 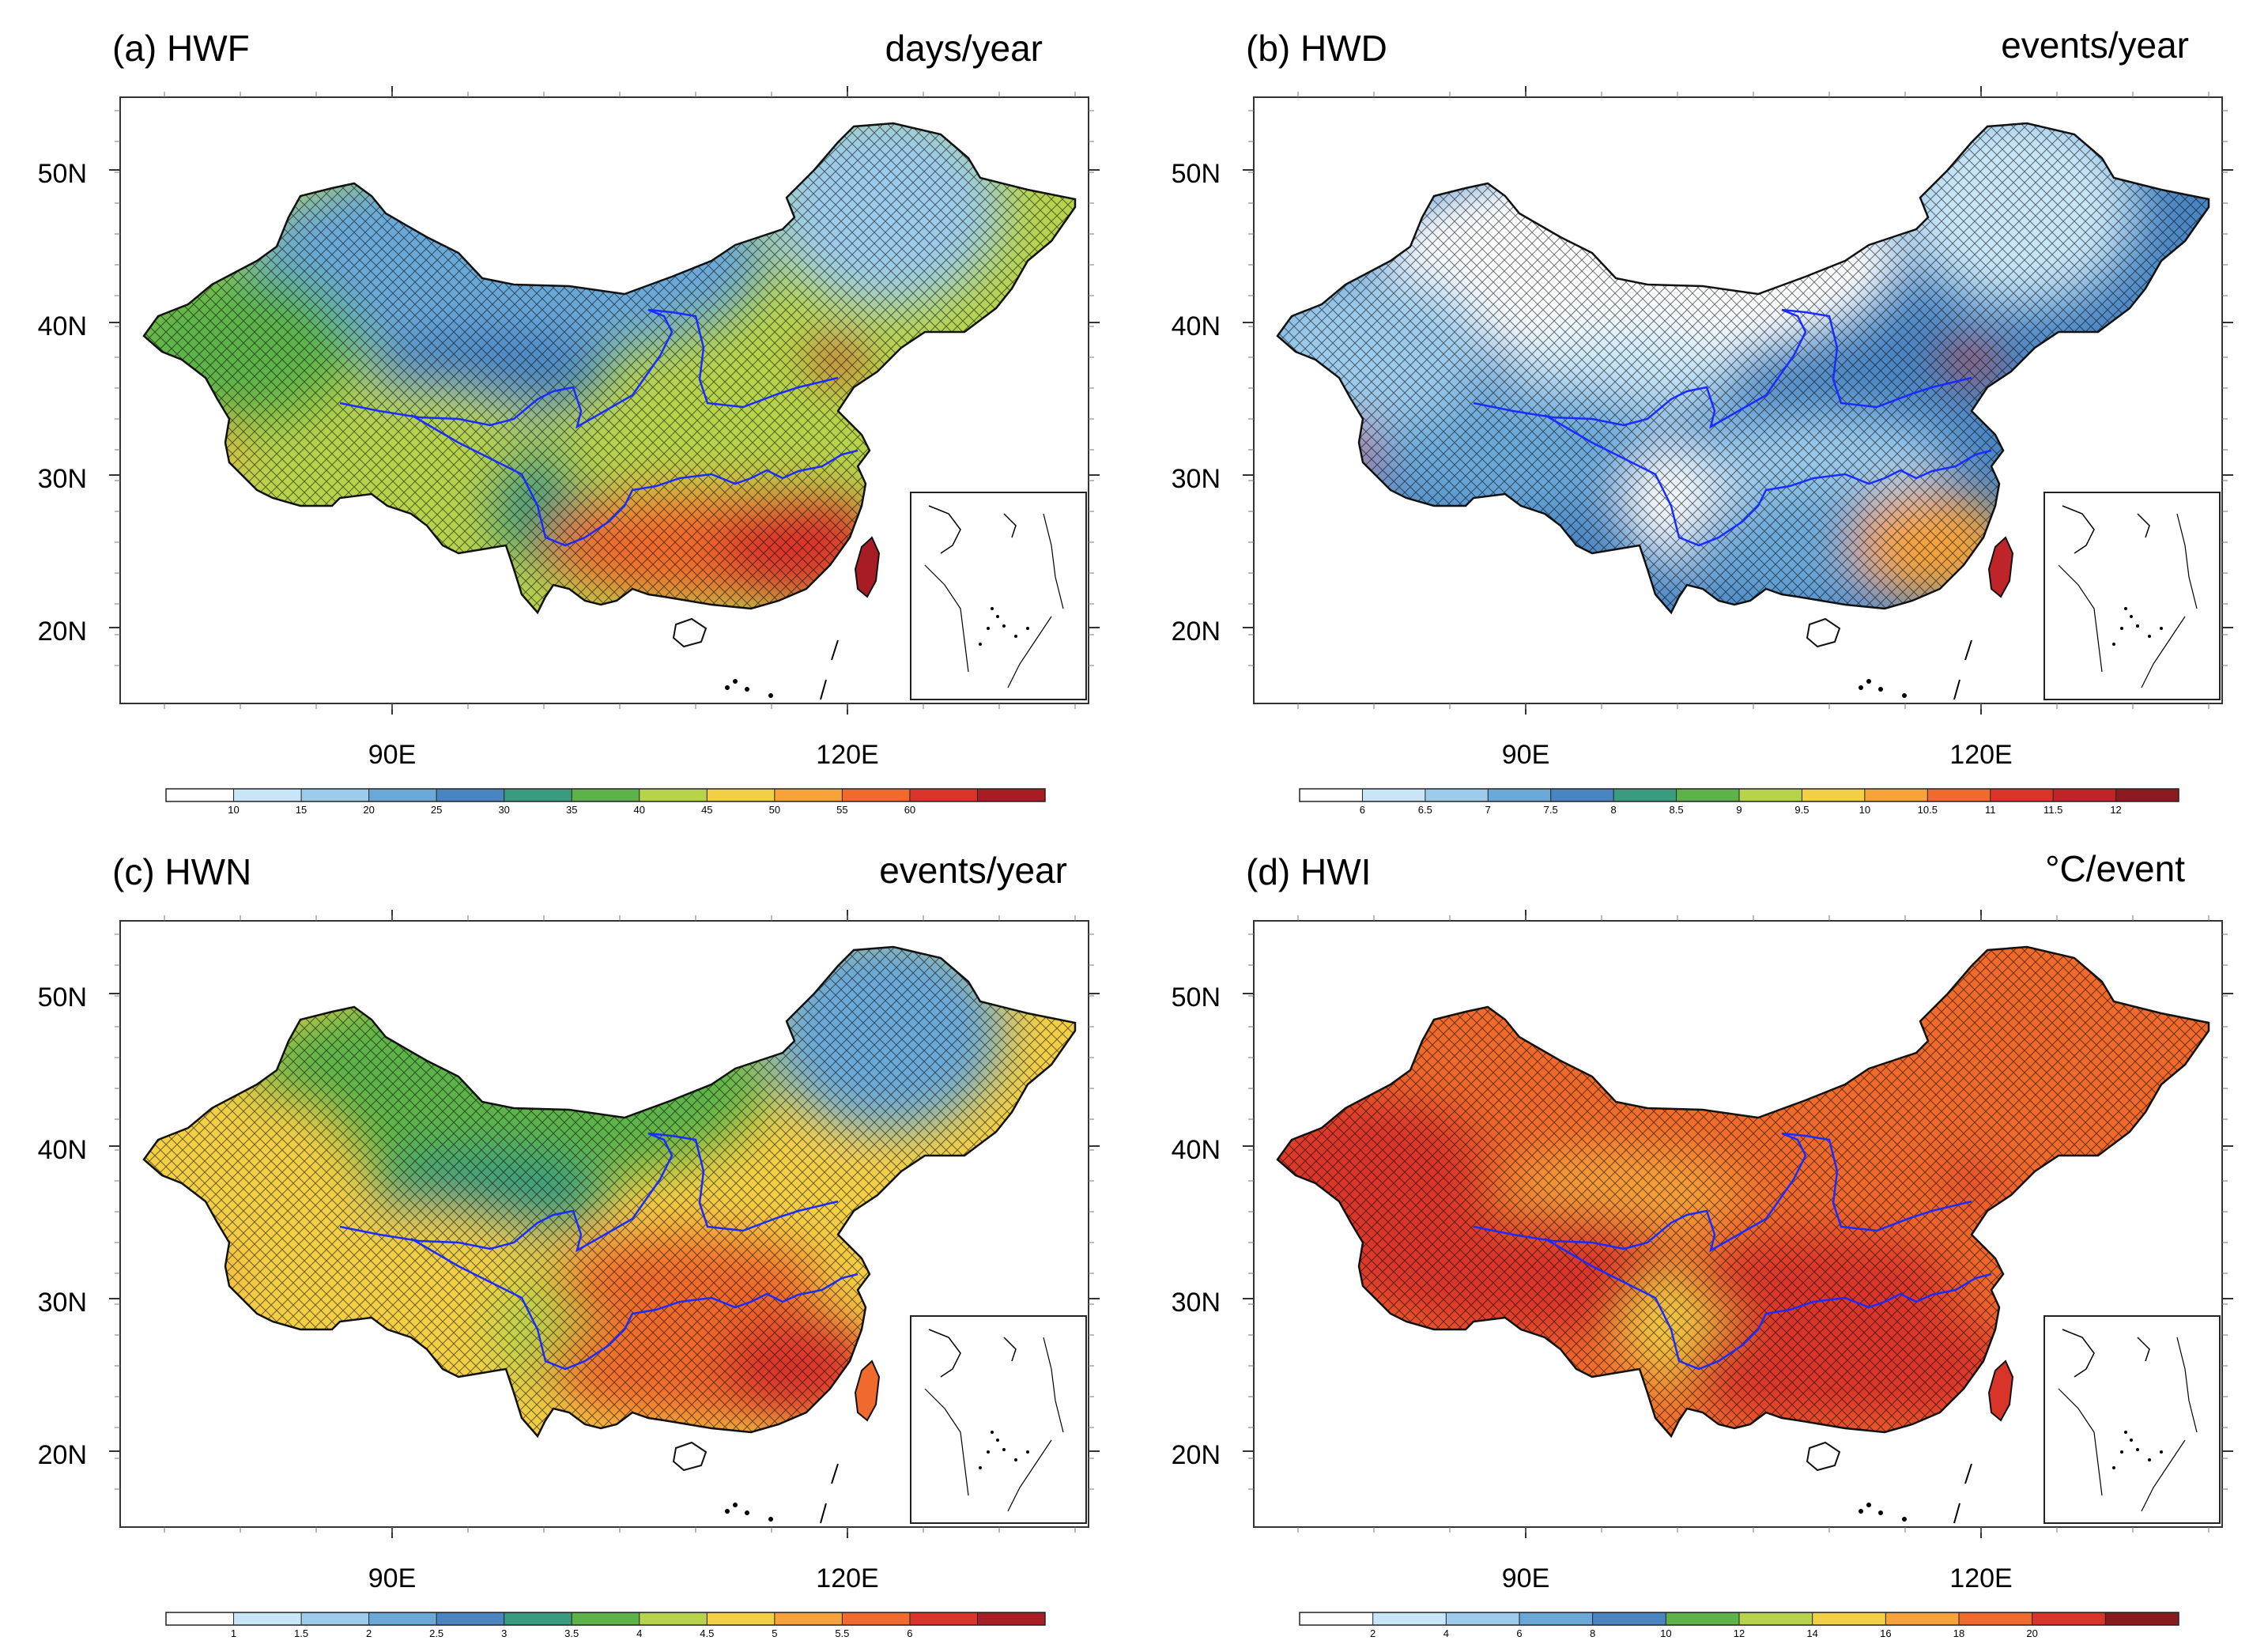 What do you see at coordinates (589, 1192) in the screenshot?
I see `yellow-river` at bounding box center [589, 1192].